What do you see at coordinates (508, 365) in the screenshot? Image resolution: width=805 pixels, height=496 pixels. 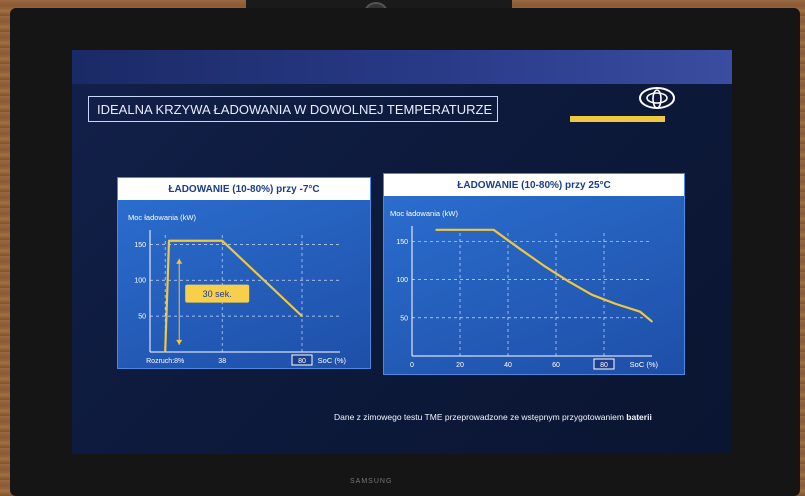 I see `x-tick-label: 40` at bounding box center [508, 365].